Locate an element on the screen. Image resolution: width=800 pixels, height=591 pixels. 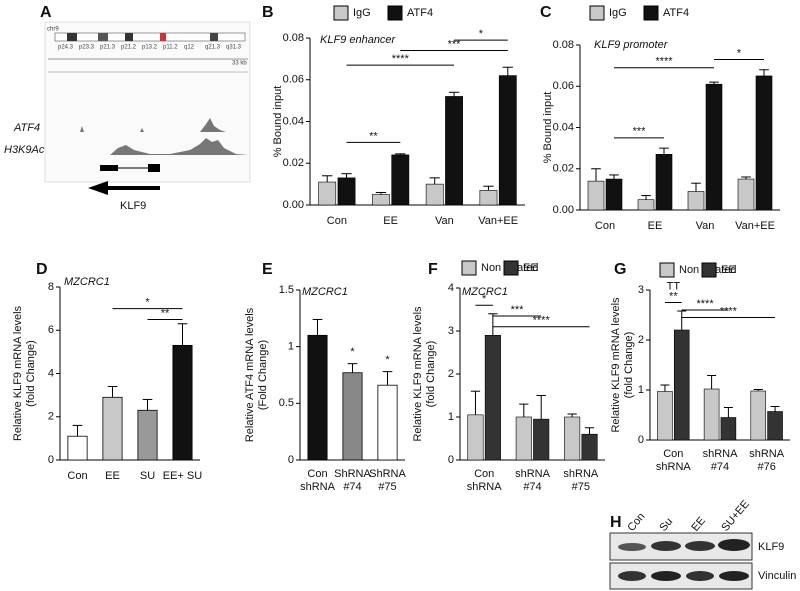
y-tick-label: 0.00 is located at coordinates (293, 205).